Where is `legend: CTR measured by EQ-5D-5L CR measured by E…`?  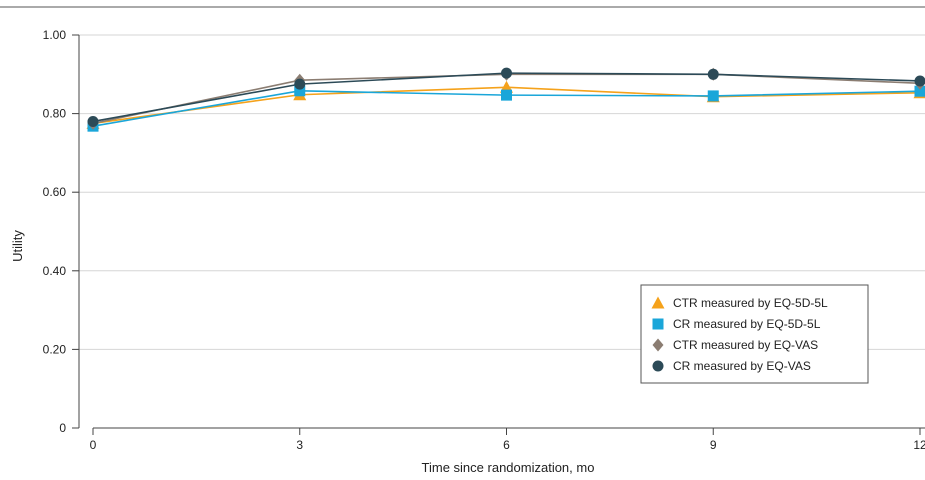 legend: CTR measured by EQ-5D-5L CR measured by E… is located at coordinates (754, 334).